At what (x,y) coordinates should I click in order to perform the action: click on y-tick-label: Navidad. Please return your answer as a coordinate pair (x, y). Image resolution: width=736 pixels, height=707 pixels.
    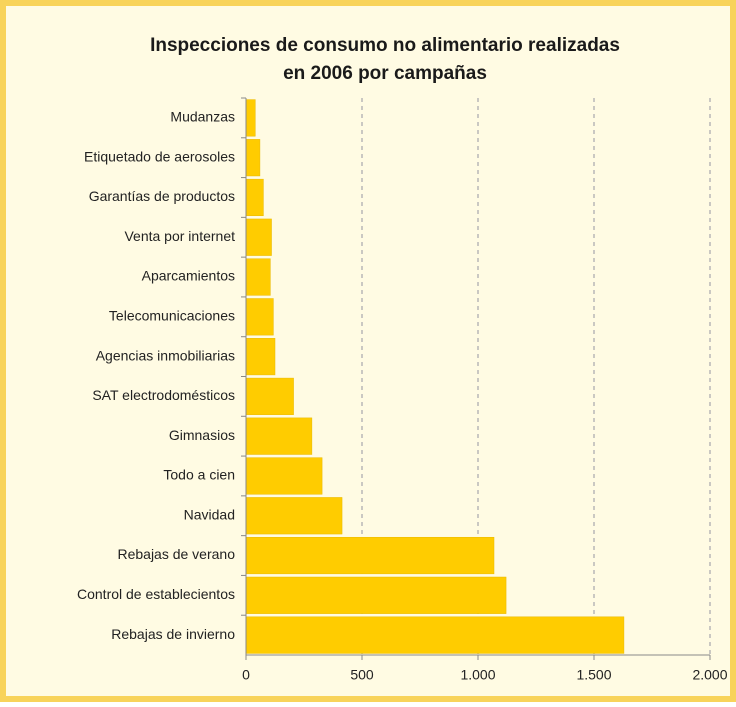
    Looking at the image, I should click on (209, 514).